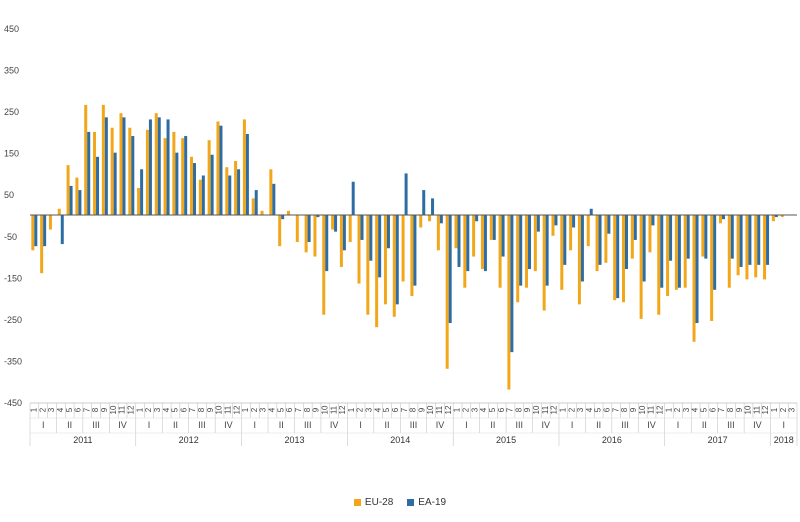 The width and height of the screenshot is (800, 522). What do you see at coordinates (757, 425) in the screenshot?
I see `quarter-label: IV` at bounding box center [757, 425].